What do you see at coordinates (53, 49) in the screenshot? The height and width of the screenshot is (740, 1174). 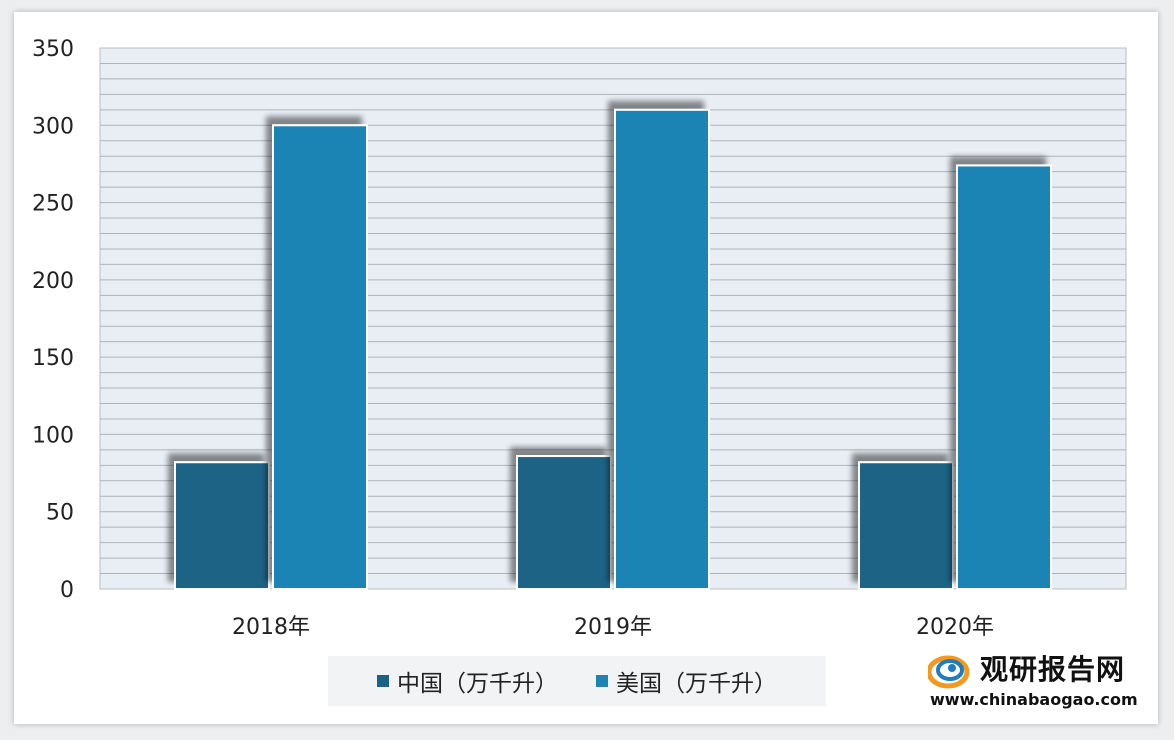 I see `y-tick-label: 350` at bounding box center [53, 49].